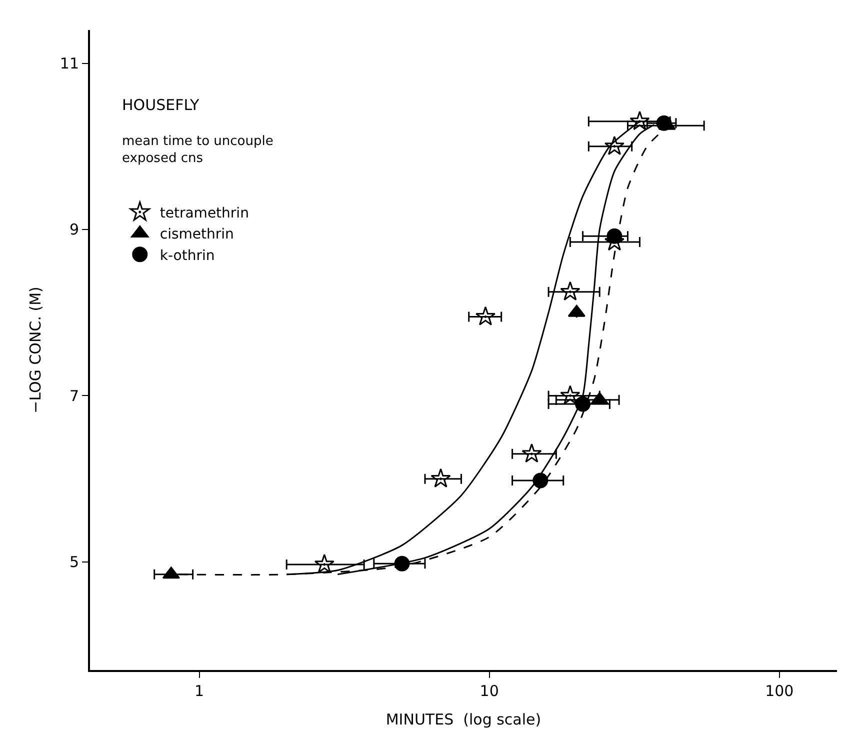  What do you see at coordinates (74, 229) in the screenshot?
I see `y-tick-label: 9` at bounding box center [74, 229].